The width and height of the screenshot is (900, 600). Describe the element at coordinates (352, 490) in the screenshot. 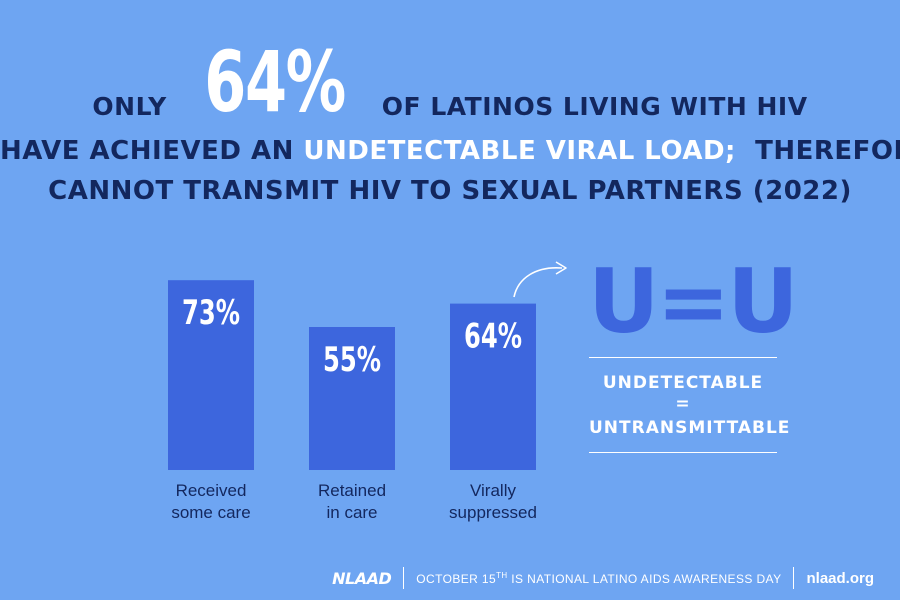

I see `category-label-1-0: Retained` at that location.